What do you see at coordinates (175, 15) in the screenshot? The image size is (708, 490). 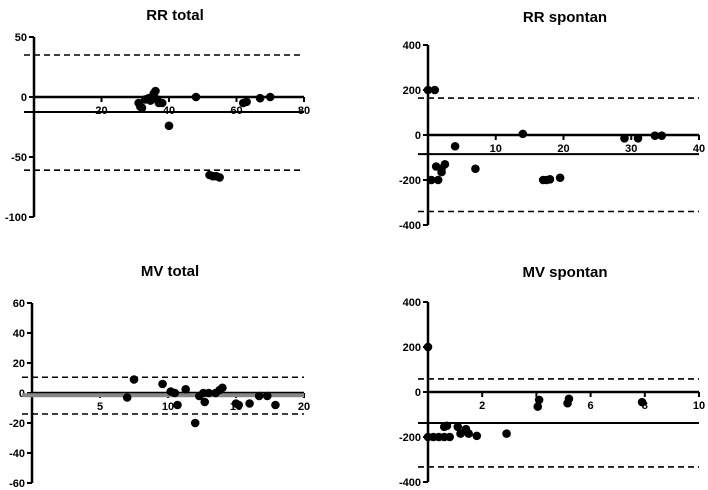 I see `chart-title: RR total` at bounding box center [175, 15].